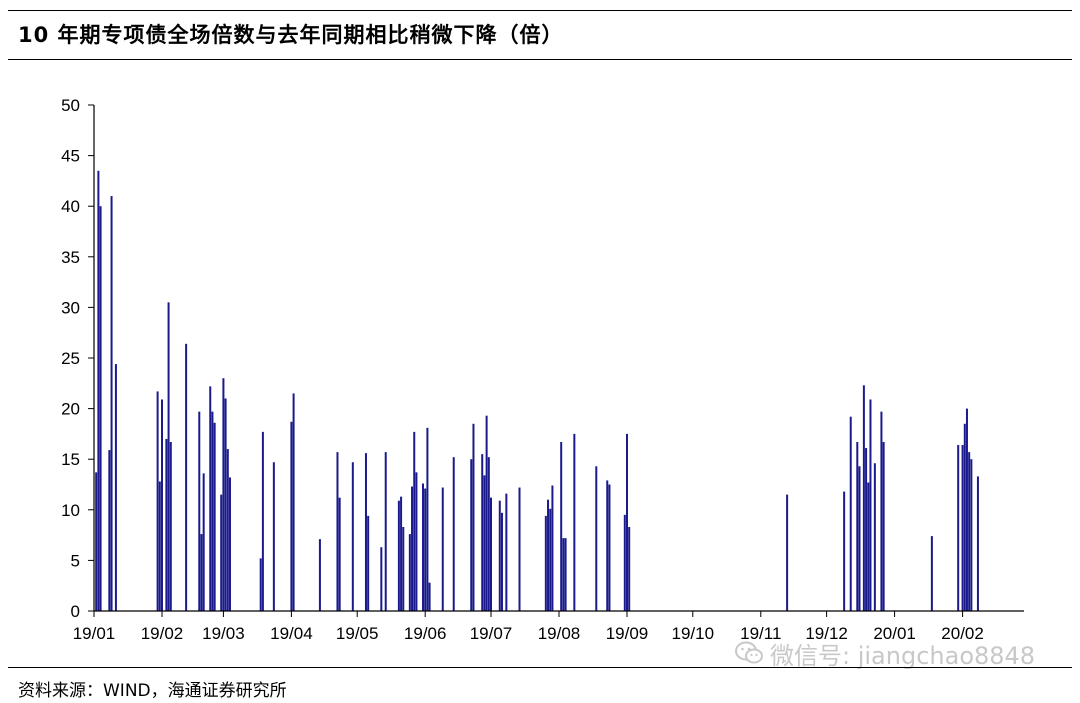  Describe the element at coordinates (894, 633) in the screenshot. I see `x-tick-label: 20/01` at that location.